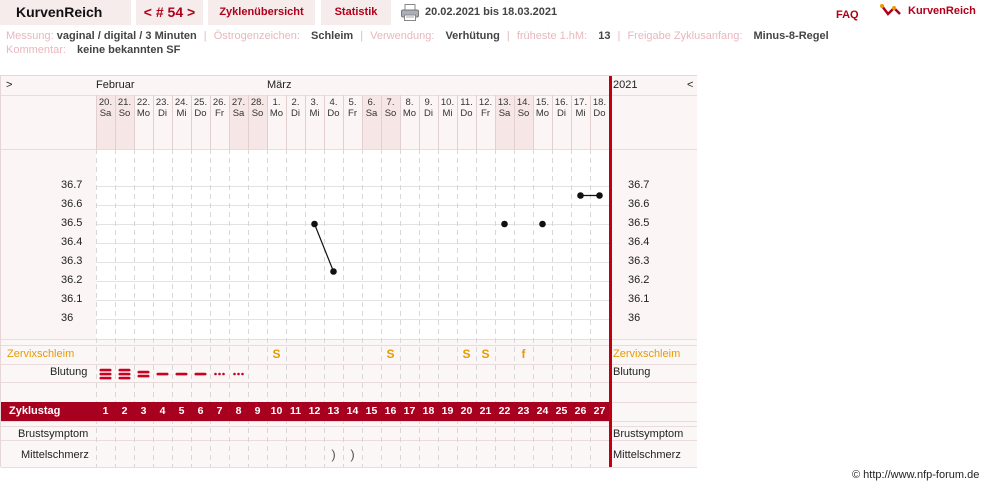  What do you see at coordinates (200, 113) in the screenshot?
I see `weekday-label-6: Do` at bounding box center [200, 113].